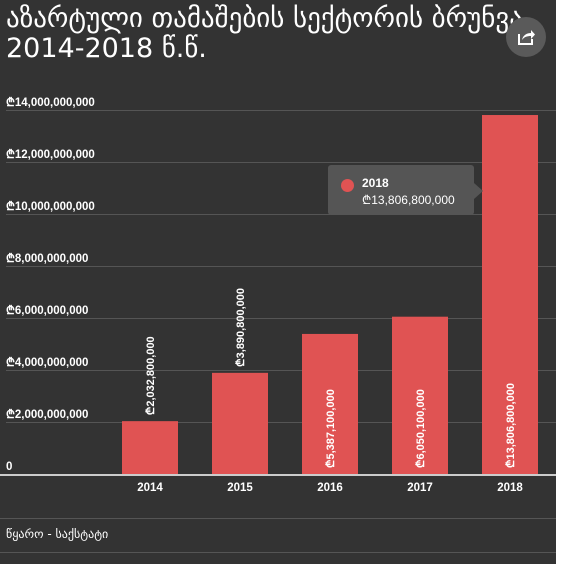 This screenshot has height=564, width=566. Describe the element at coordinates (47, 258) in the screenshot. I see `y-tick-label: ₾8,000,000,000` at that location.